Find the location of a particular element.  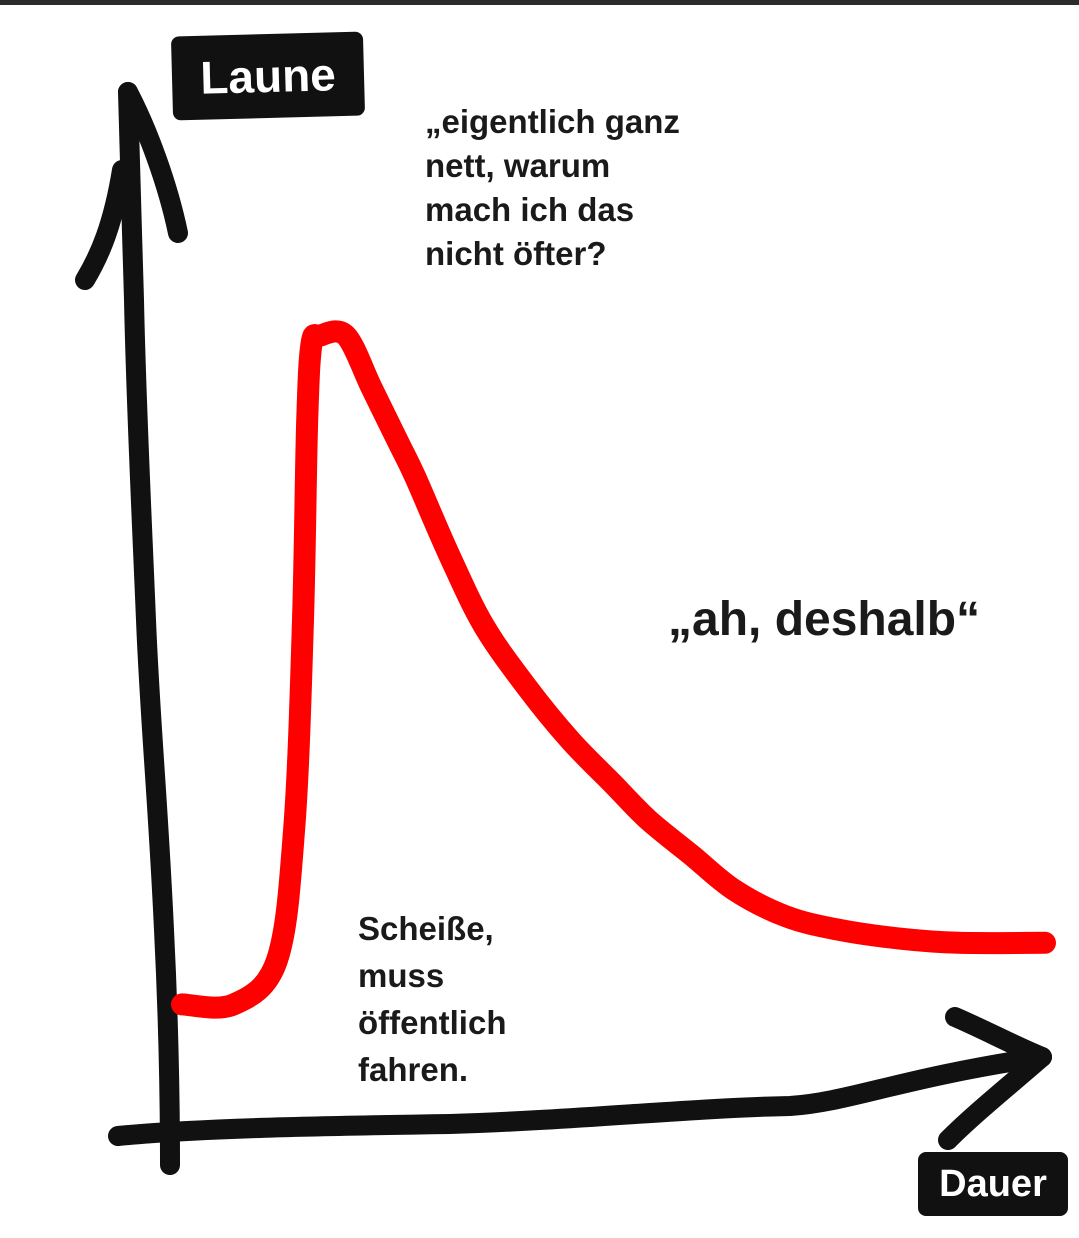

x-axis-arrowhead is located at coordinates (995, 1078).